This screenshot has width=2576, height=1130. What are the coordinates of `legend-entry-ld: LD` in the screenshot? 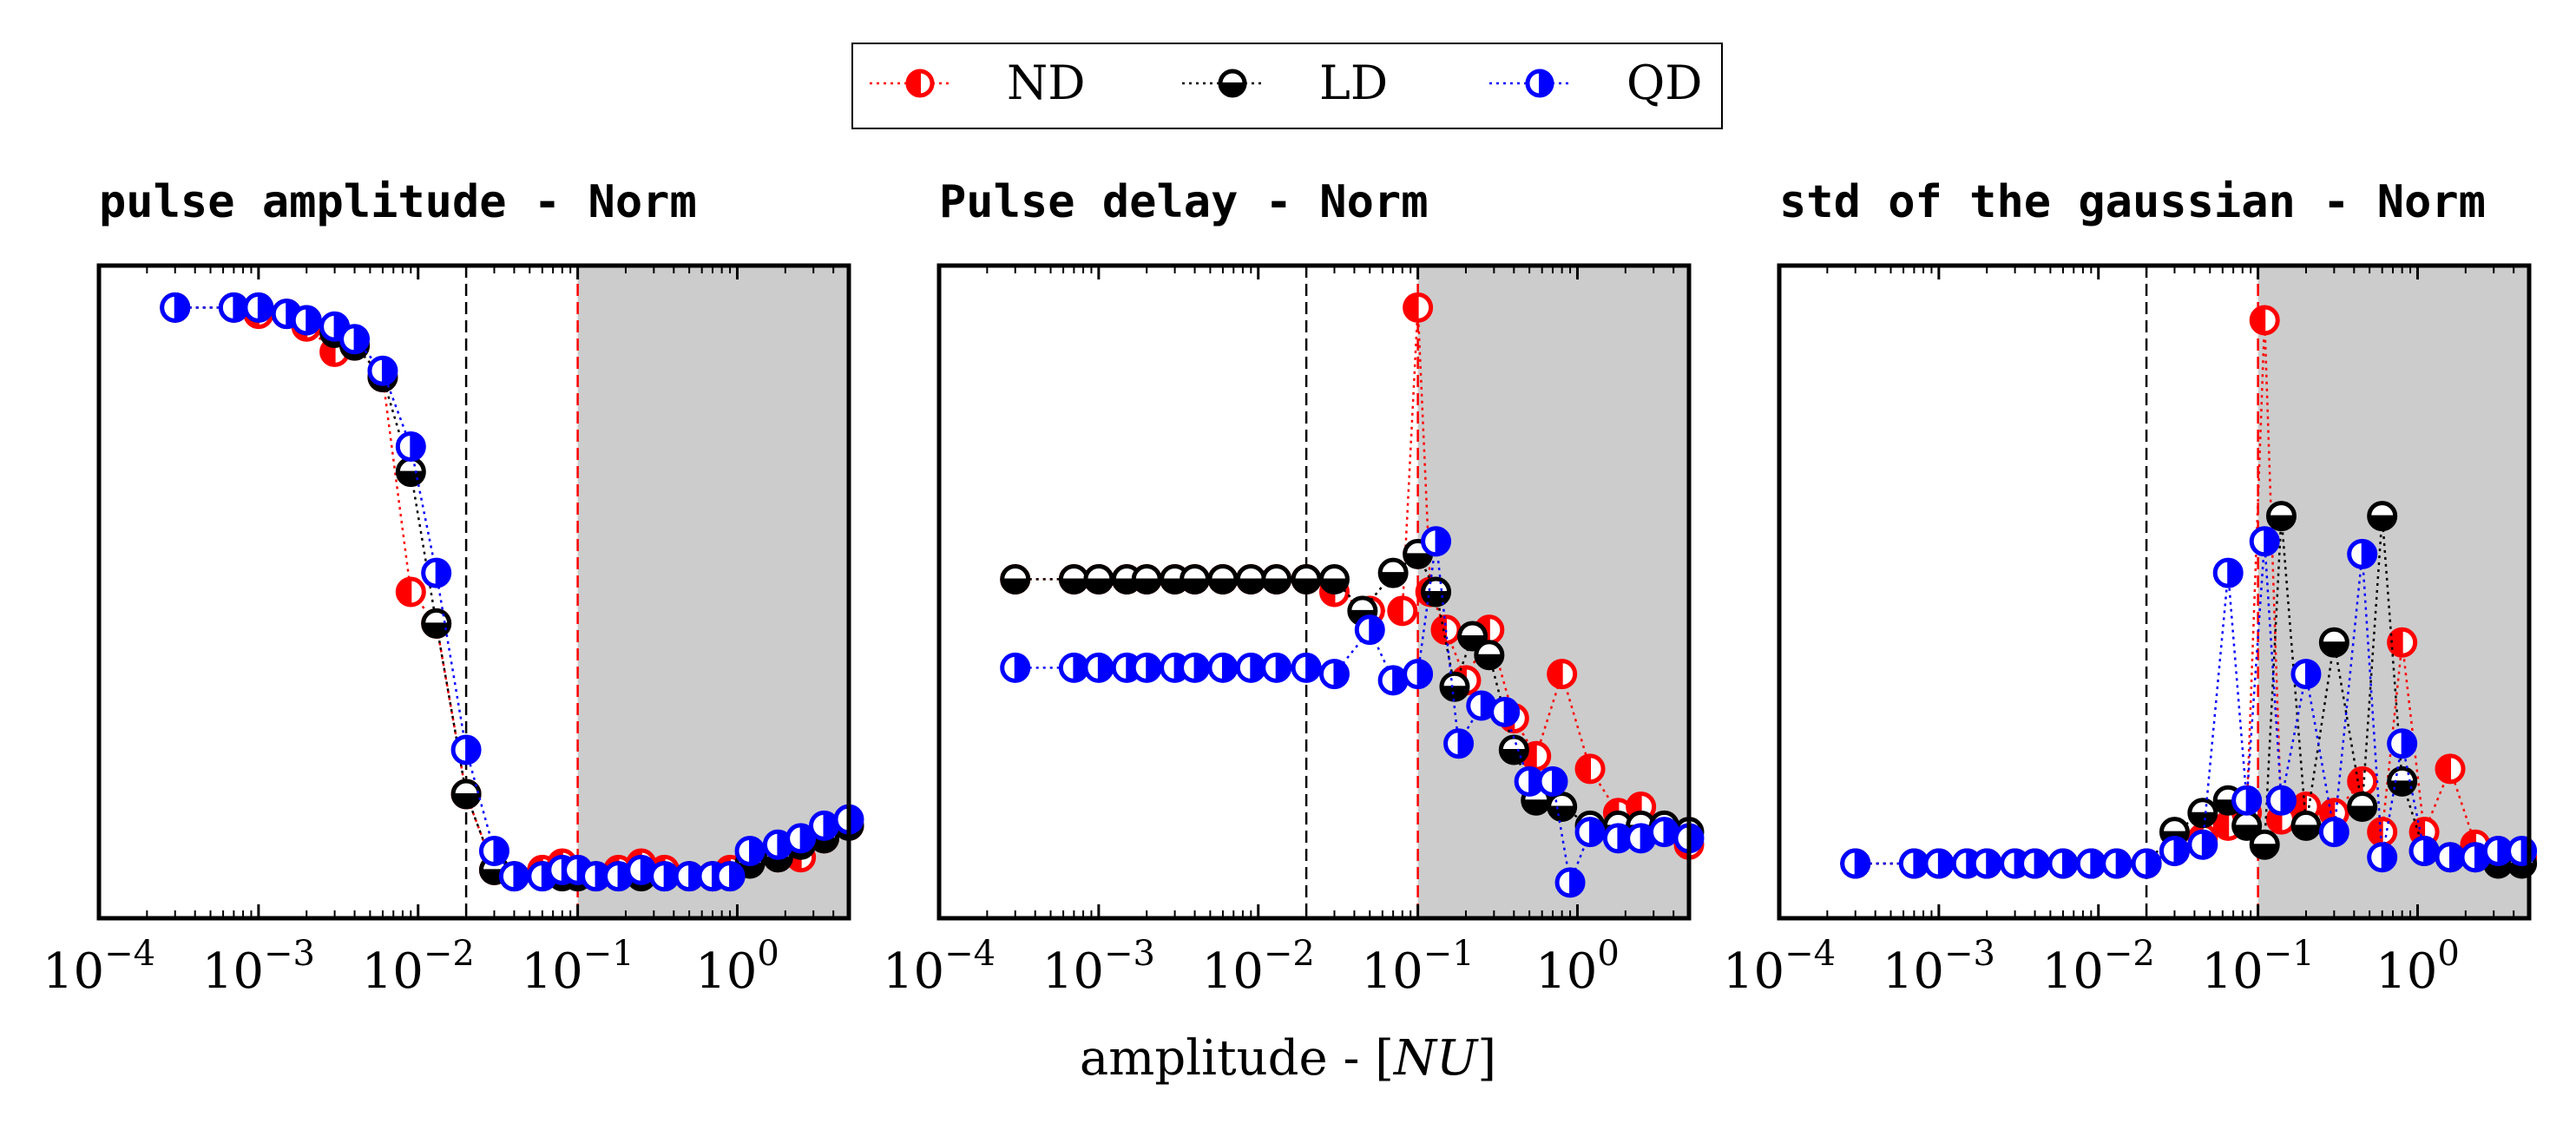 It's located at (1285, 83).